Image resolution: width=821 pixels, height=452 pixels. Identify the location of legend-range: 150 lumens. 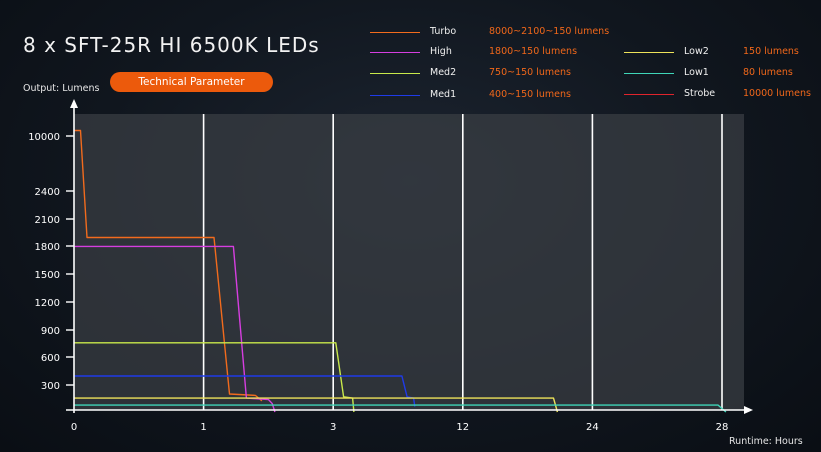
(771, 51).